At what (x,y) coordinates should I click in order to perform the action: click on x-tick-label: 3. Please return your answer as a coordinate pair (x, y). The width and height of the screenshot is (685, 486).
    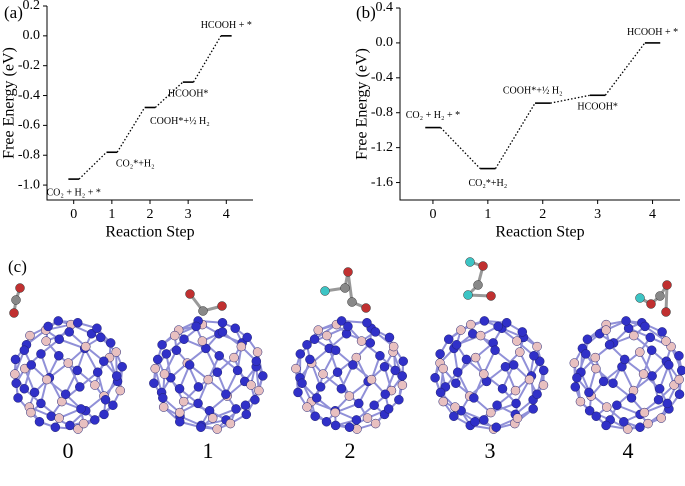
    Looking at the image, I should click on (597, 214).